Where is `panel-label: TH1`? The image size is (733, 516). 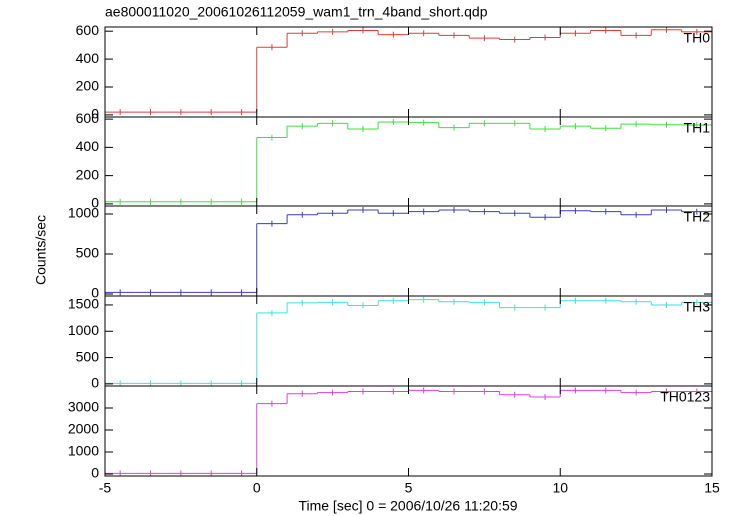
panel-label: TH1 is located at coordinates (697, 128).